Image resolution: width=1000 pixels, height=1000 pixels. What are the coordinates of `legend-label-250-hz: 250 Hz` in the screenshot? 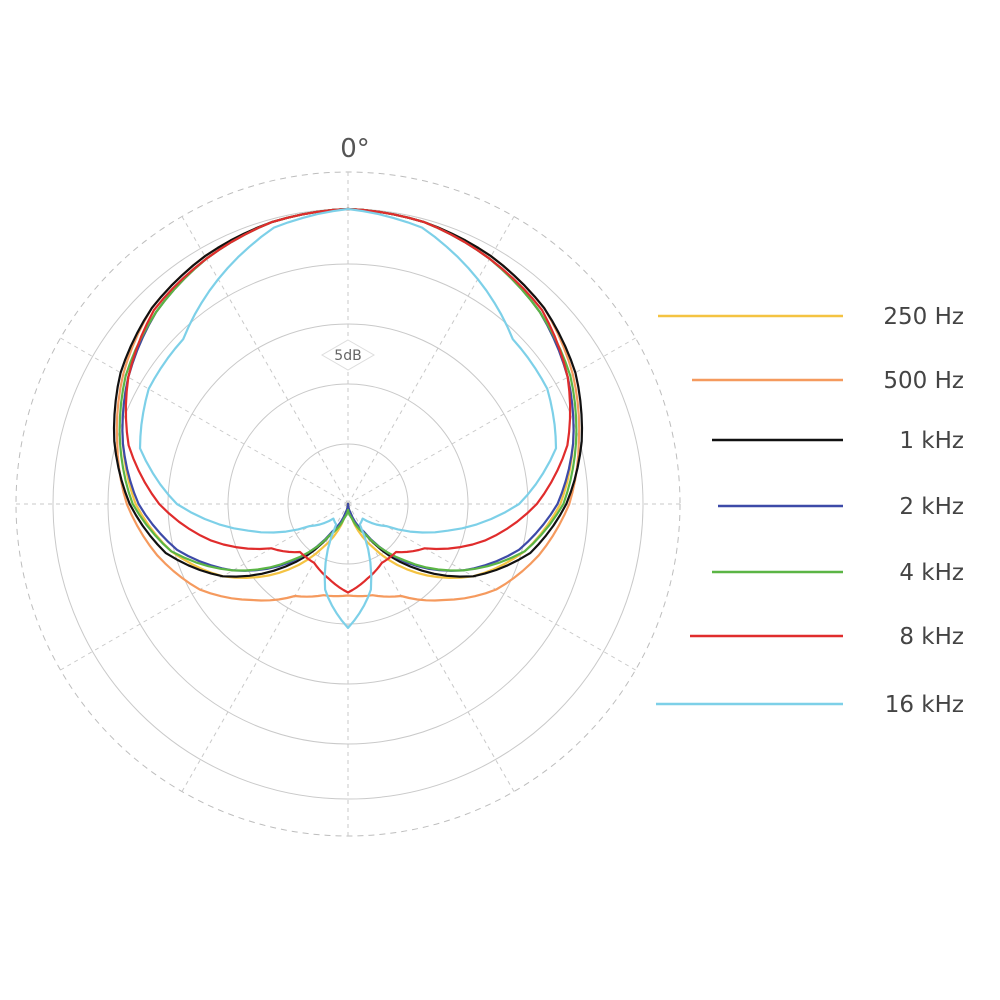 It's located at (923, 317).